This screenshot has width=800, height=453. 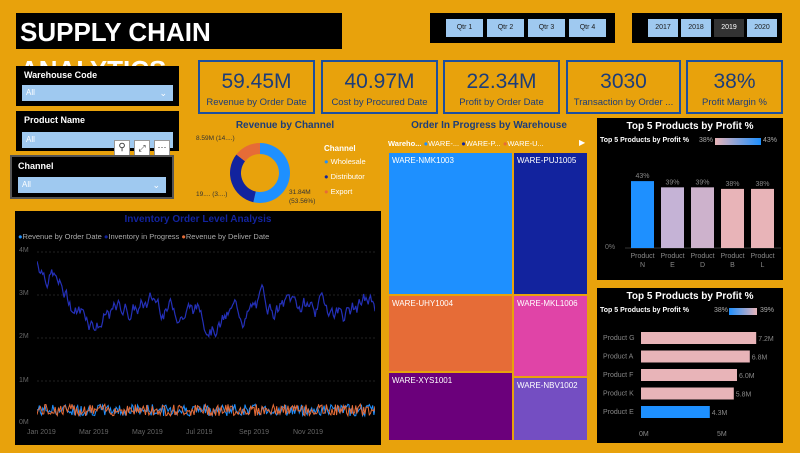 I want to click on kpi-value: 40.97M, so click(x=379, y=81).